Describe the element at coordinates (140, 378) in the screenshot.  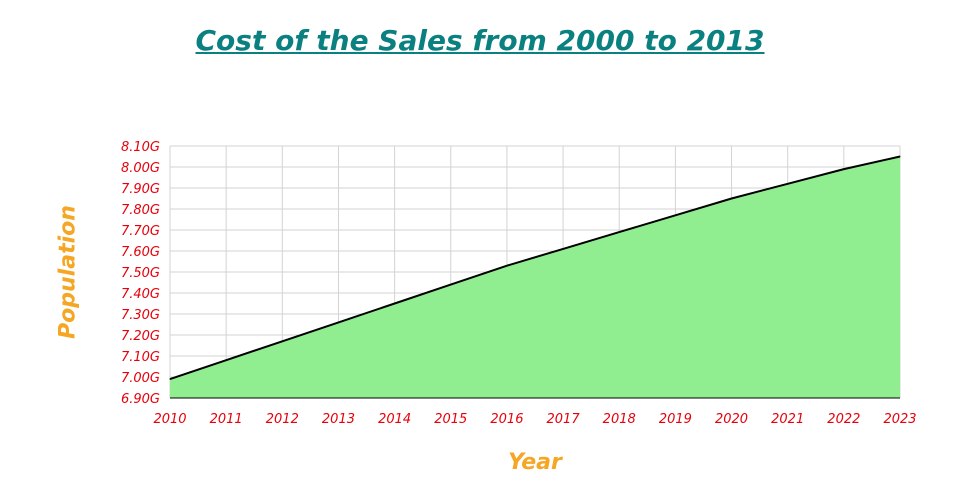
I see `y-tick-label: 7.00G` at that location.